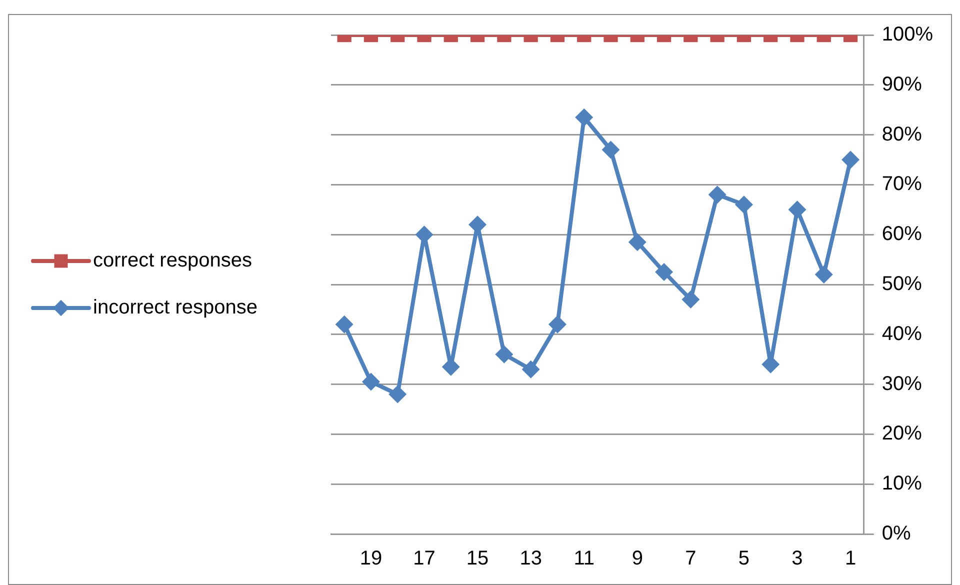 Image resolution: width=960 pixels, height=585 pixels. I want to click on y-tick-label: 60%, so click(902, 234).